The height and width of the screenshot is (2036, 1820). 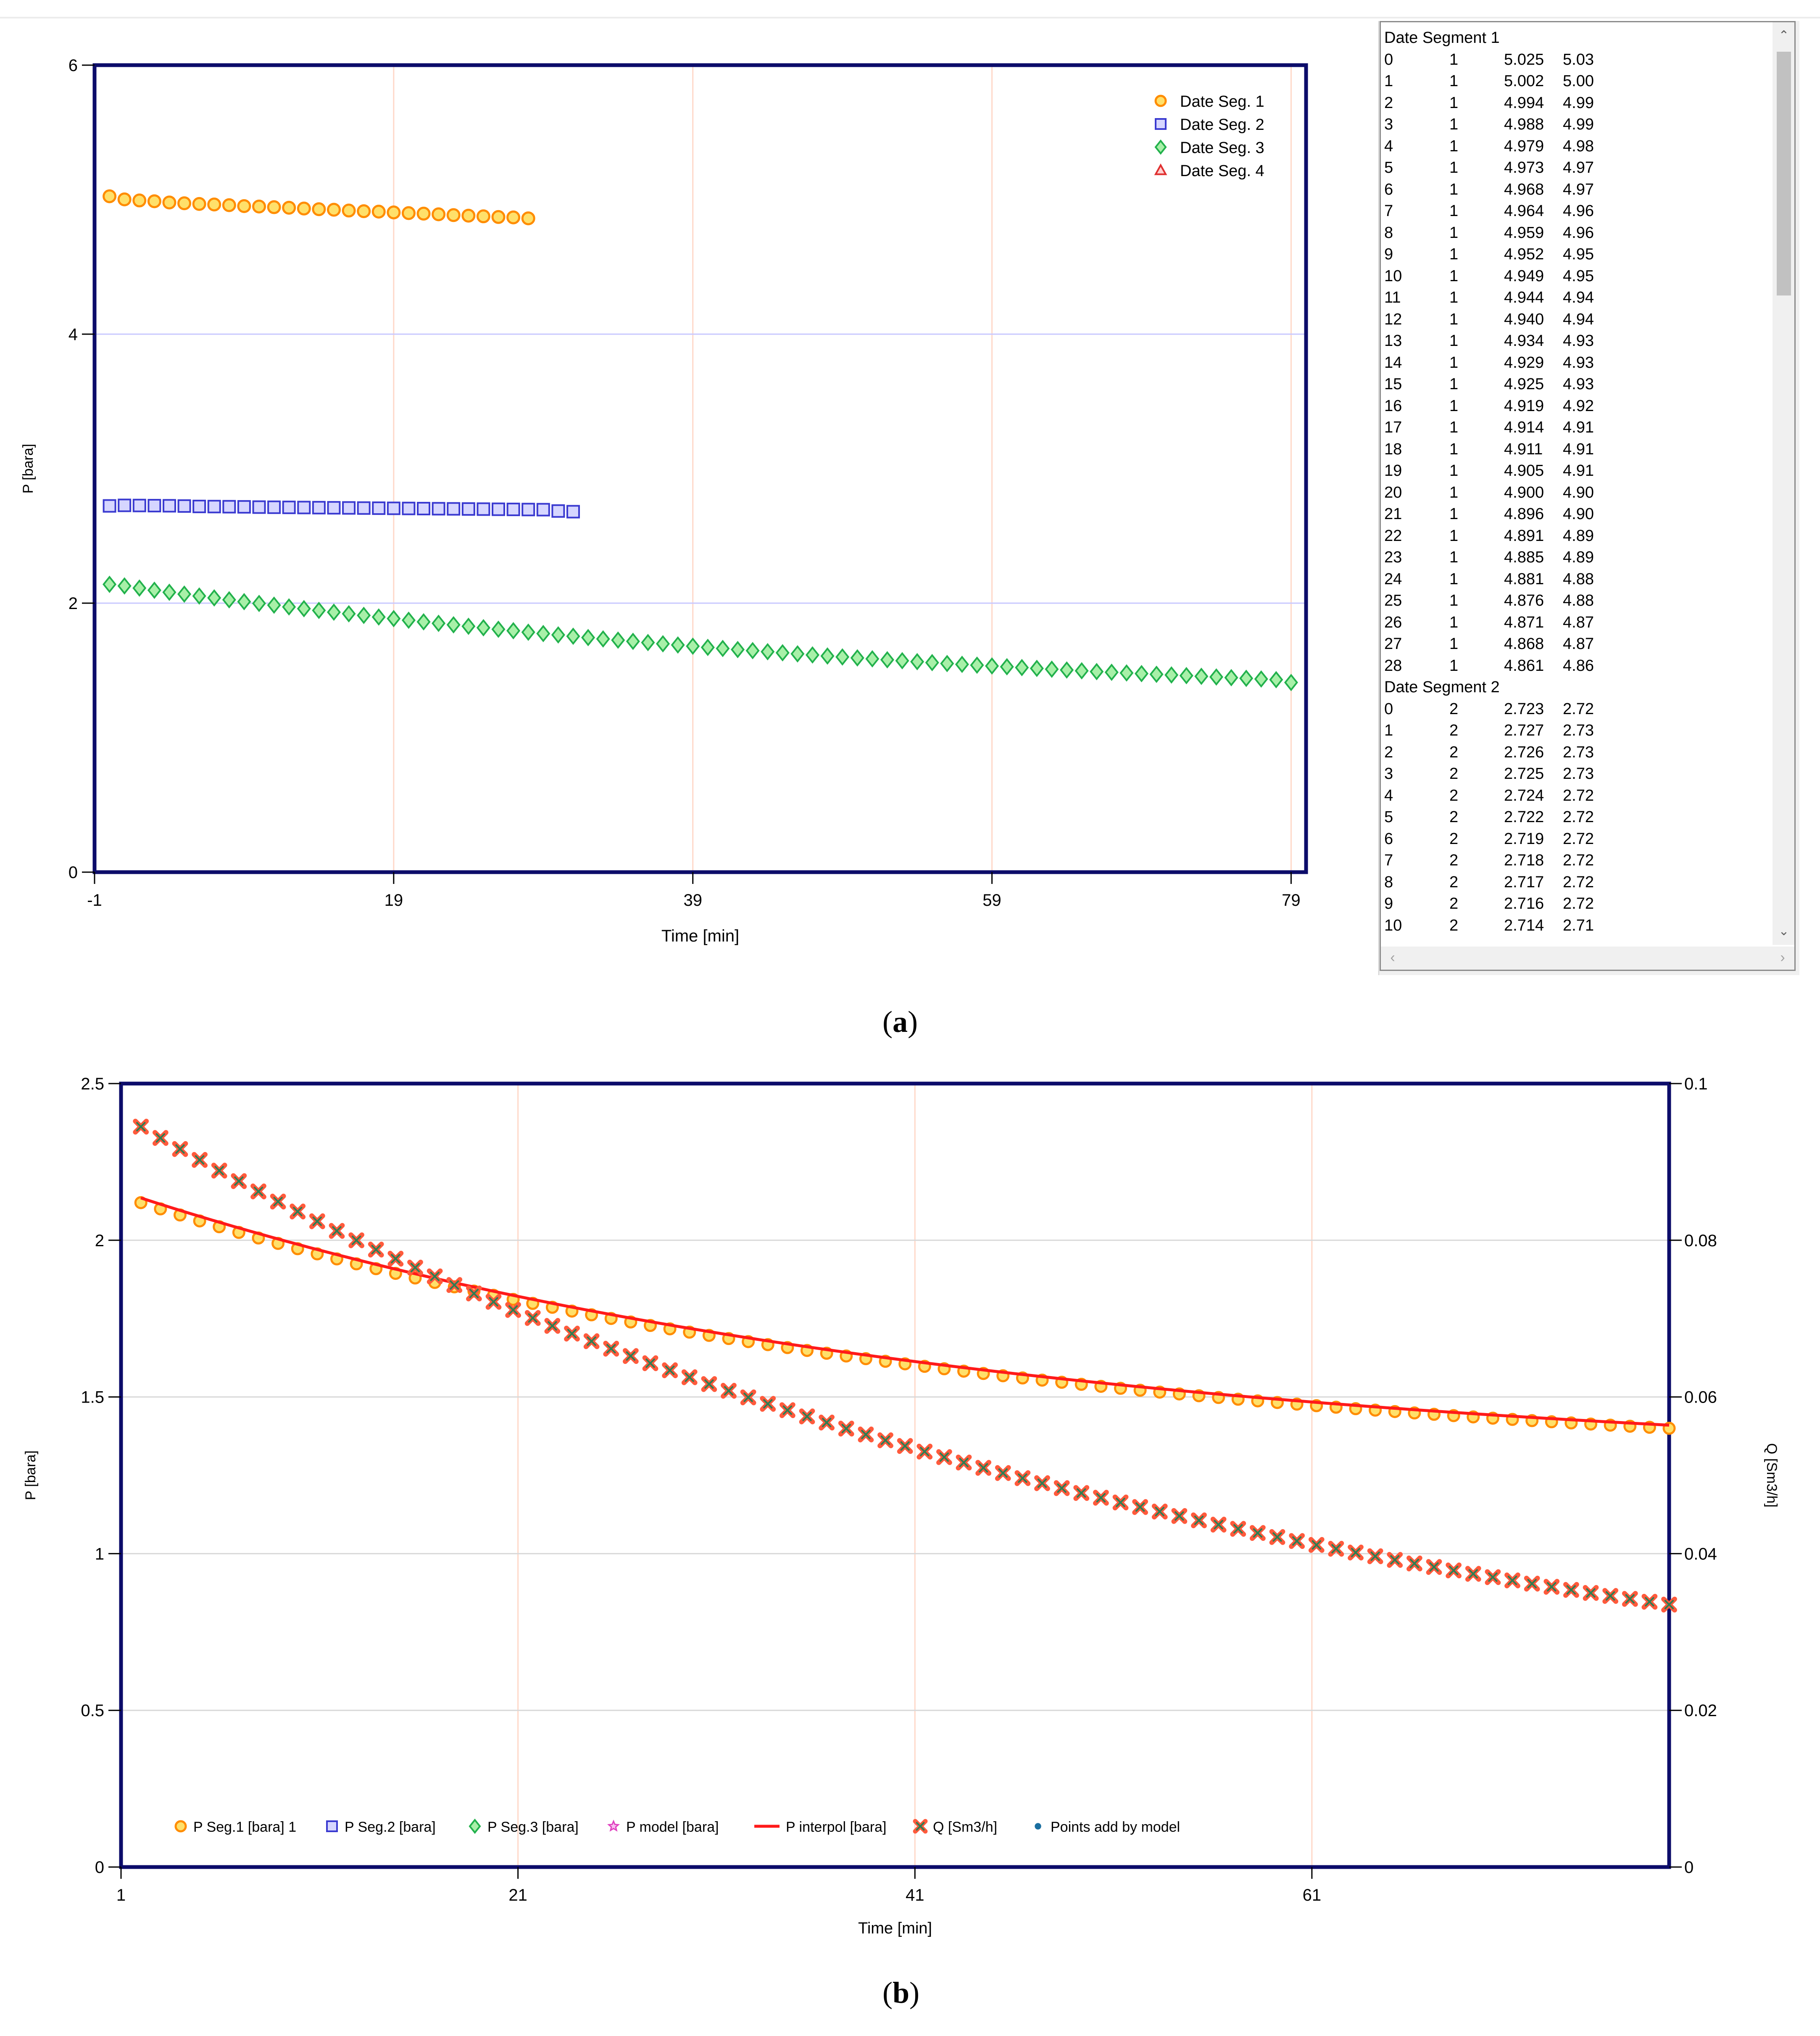 What do you see at coordinates (1784, 173) in the screenshot?
I see `scroll-thumb` at bounding box center [1784, 173].